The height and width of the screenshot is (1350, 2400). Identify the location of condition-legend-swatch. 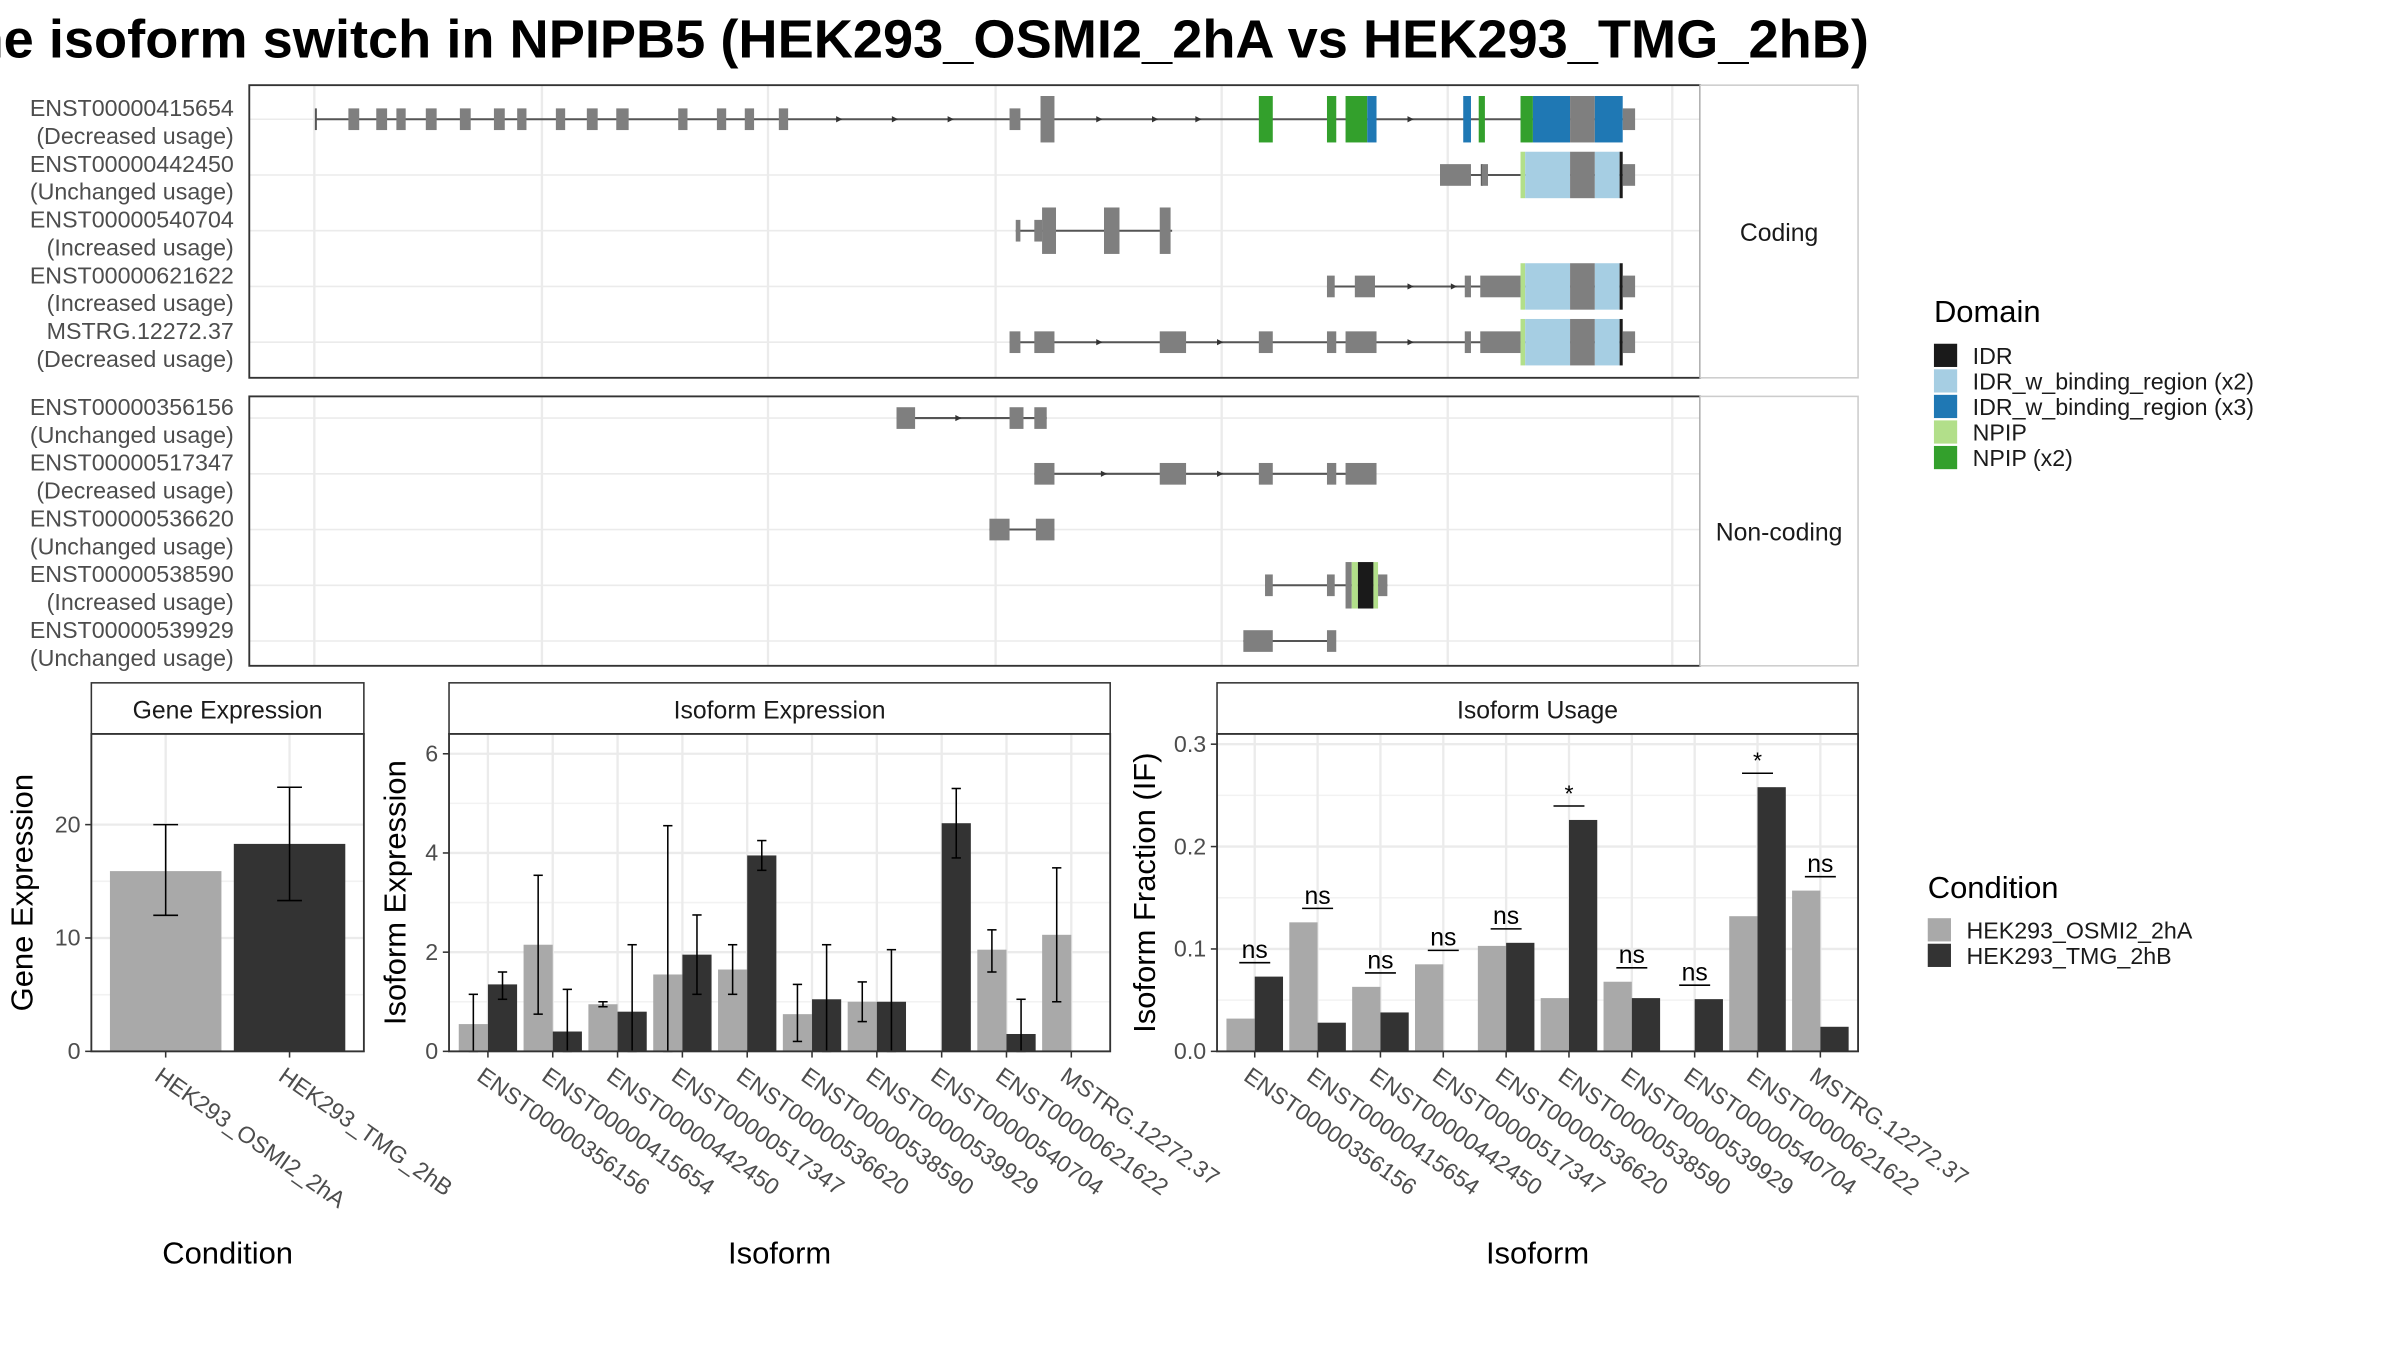
(1939, 955).